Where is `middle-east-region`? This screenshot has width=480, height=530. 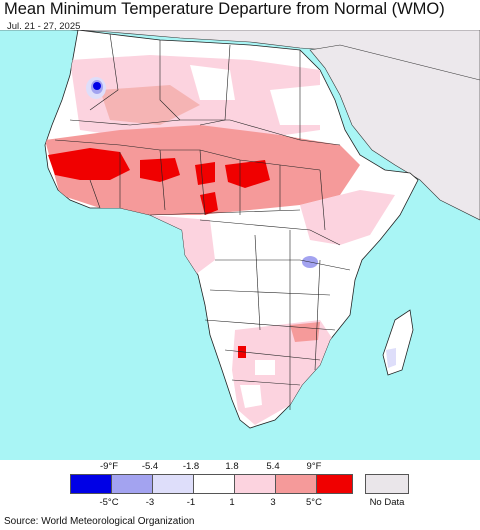 middle-east-region is located at coordinates (394, 132).